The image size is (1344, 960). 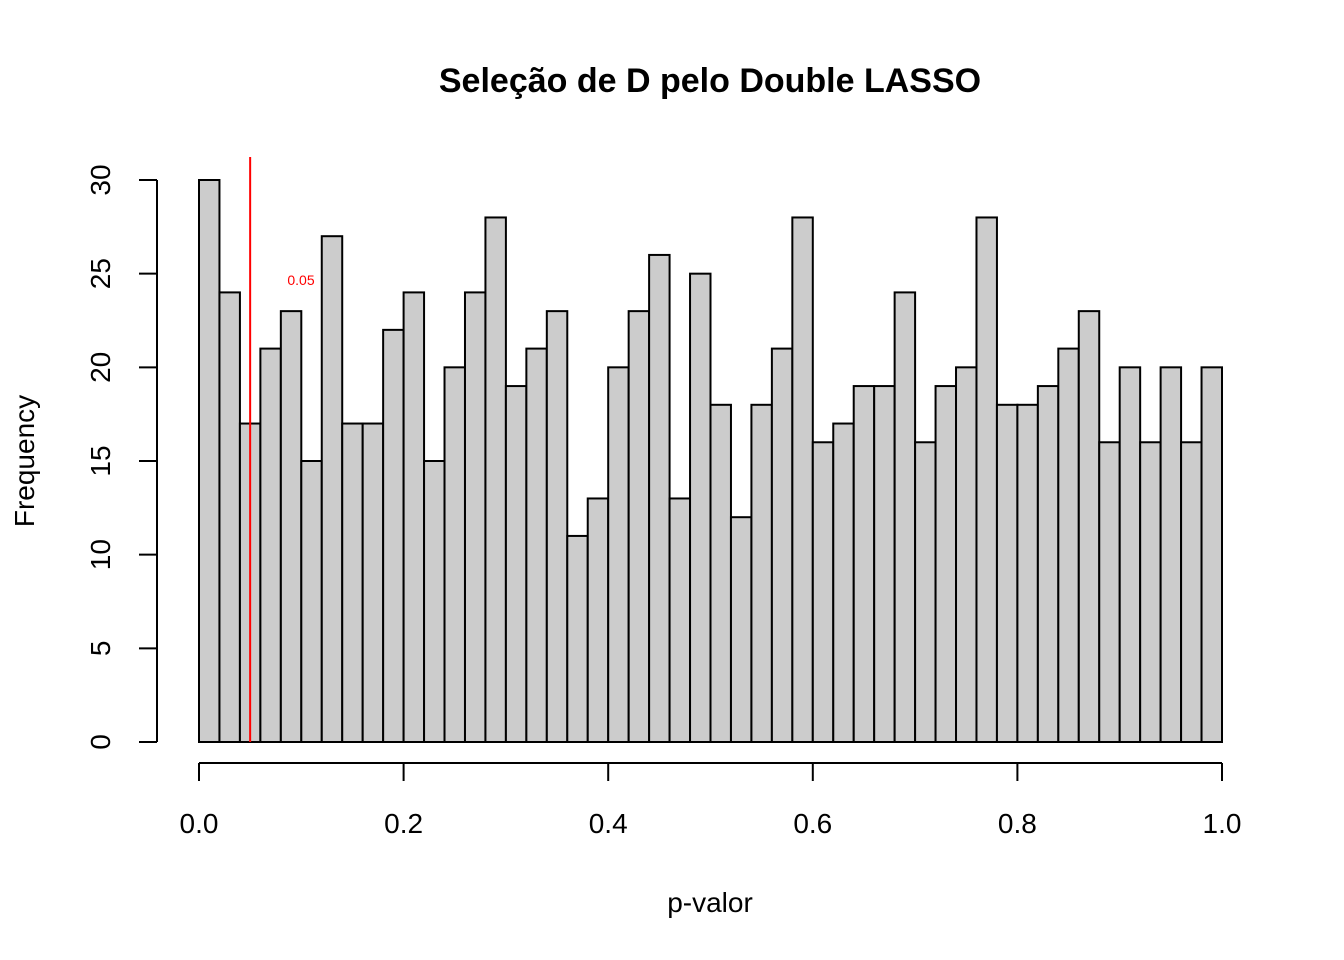 I want to click on x-axis-label: p-valor, so click(x=710, y=902).